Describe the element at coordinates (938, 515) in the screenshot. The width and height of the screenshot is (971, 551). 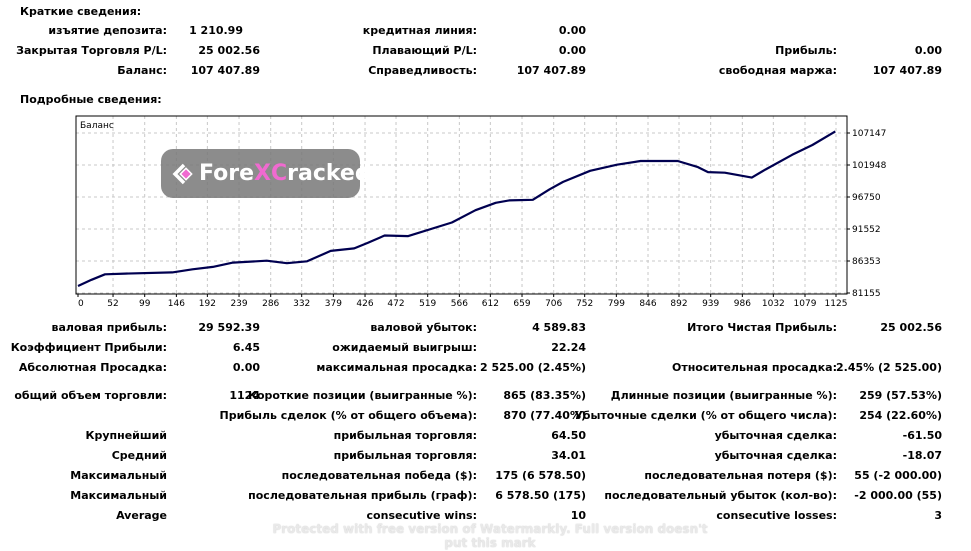
I see `row-value-2: 3` at that location.